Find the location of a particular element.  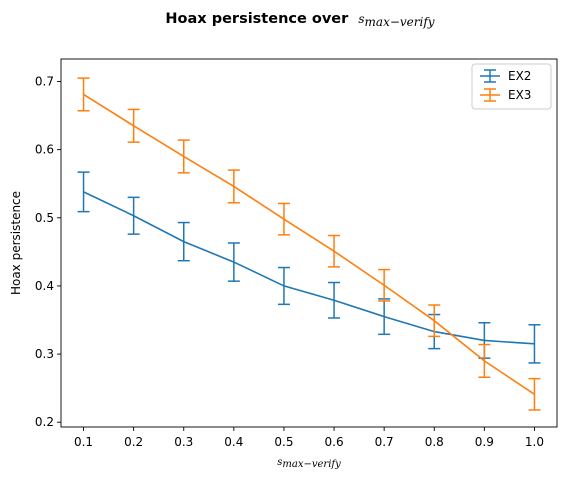

x-axis: 0.1 0.2 0.3 0.4 0.5 0.6 0.7 0.8 0.9 1.0 is located at coordinates (309, 438).